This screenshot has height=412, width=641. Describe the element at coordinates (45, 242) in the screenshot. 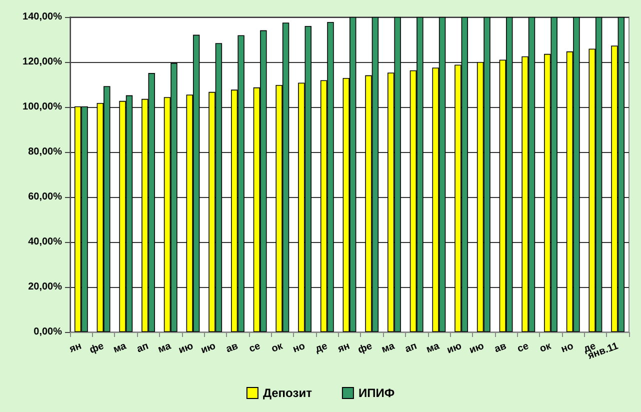

I see `y-tick-label: 40,00%` at that location.